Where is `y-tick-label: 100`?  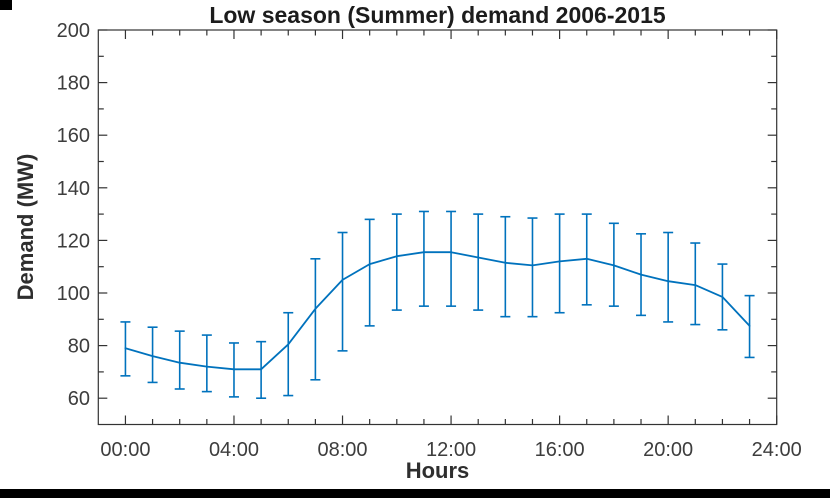
y-tick-label: 100 is located at coordinates (73, 294).